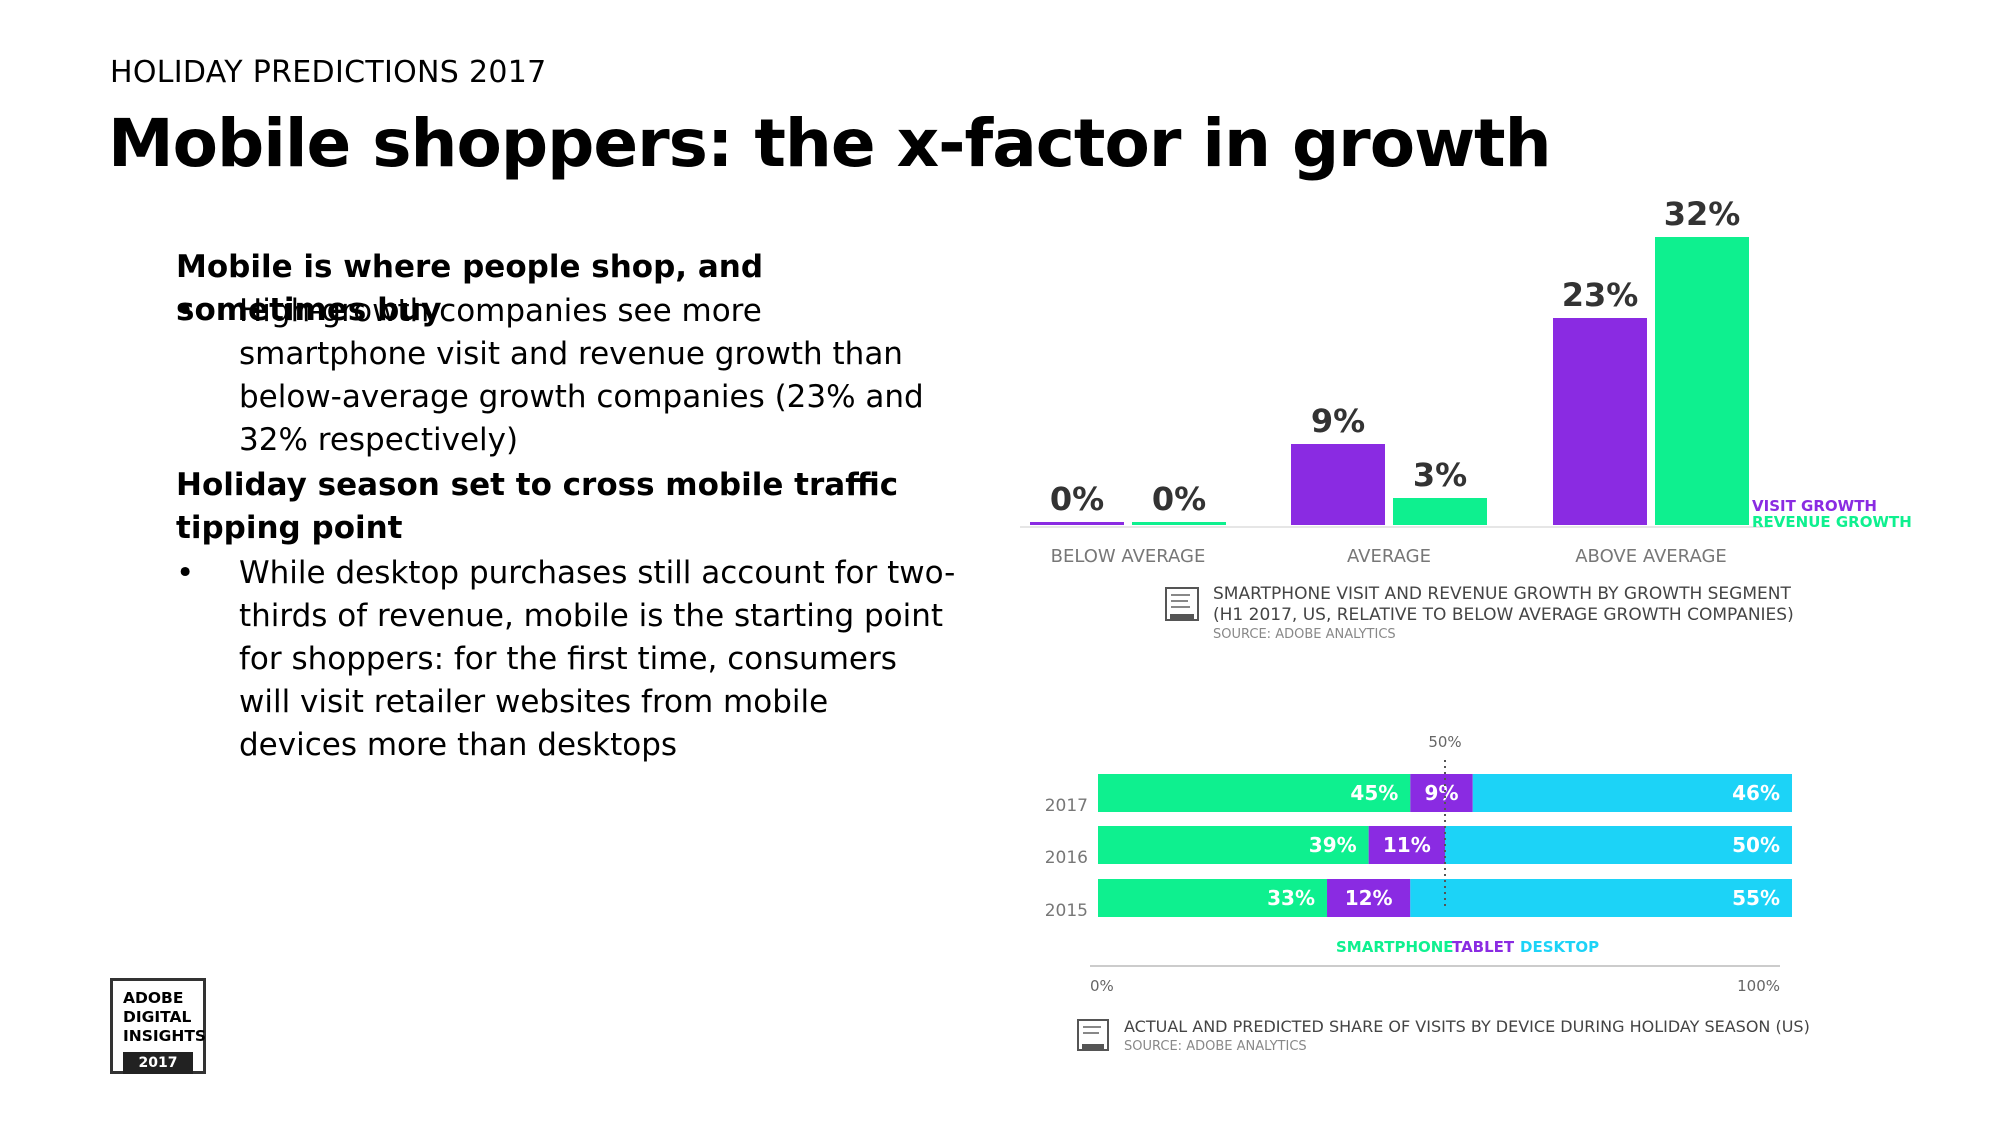 The height and width of the screenshot is (1125, 2000). I want to click on category-label: AVERAGE, so click(1389, 556).